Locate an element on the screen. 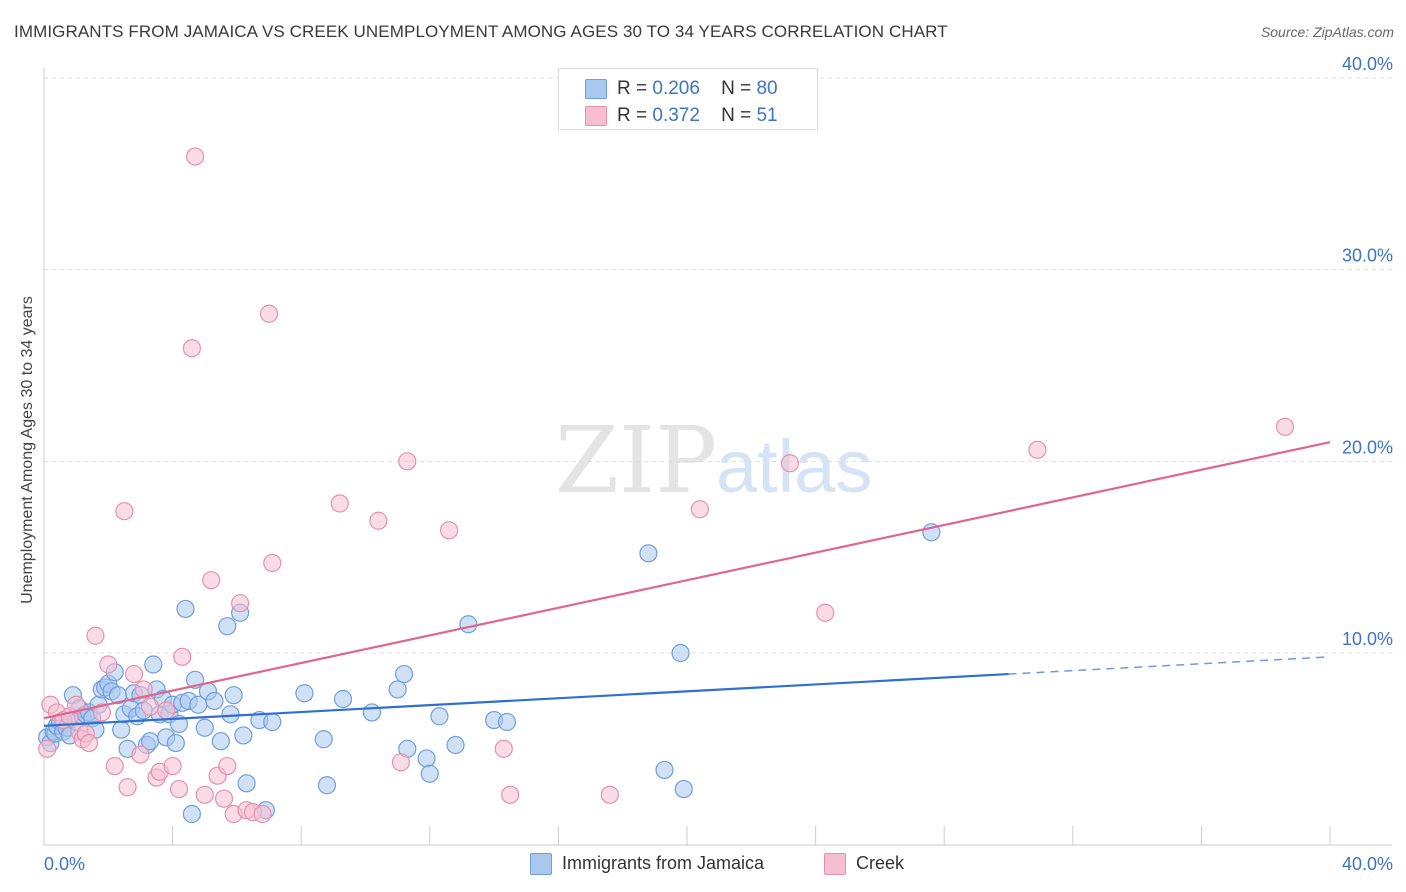 The image size is (1406, 892). stats-legend: R = 0.206 N = 80 R = 0.372 N = 51 is located at coordinates (688, 99).